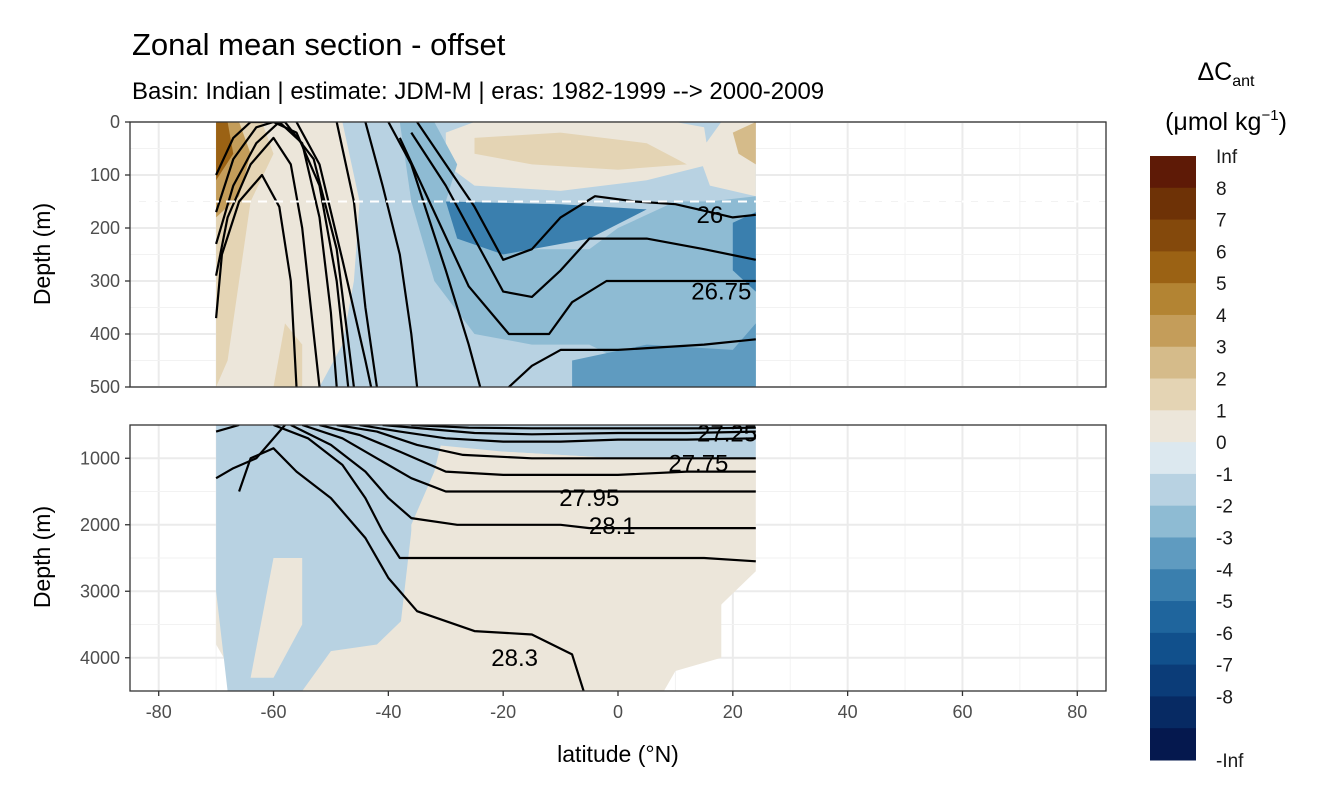 The height and width of the screenshot is (806, 1344). I want to click on legend-label: 6, so click(1221, 252).